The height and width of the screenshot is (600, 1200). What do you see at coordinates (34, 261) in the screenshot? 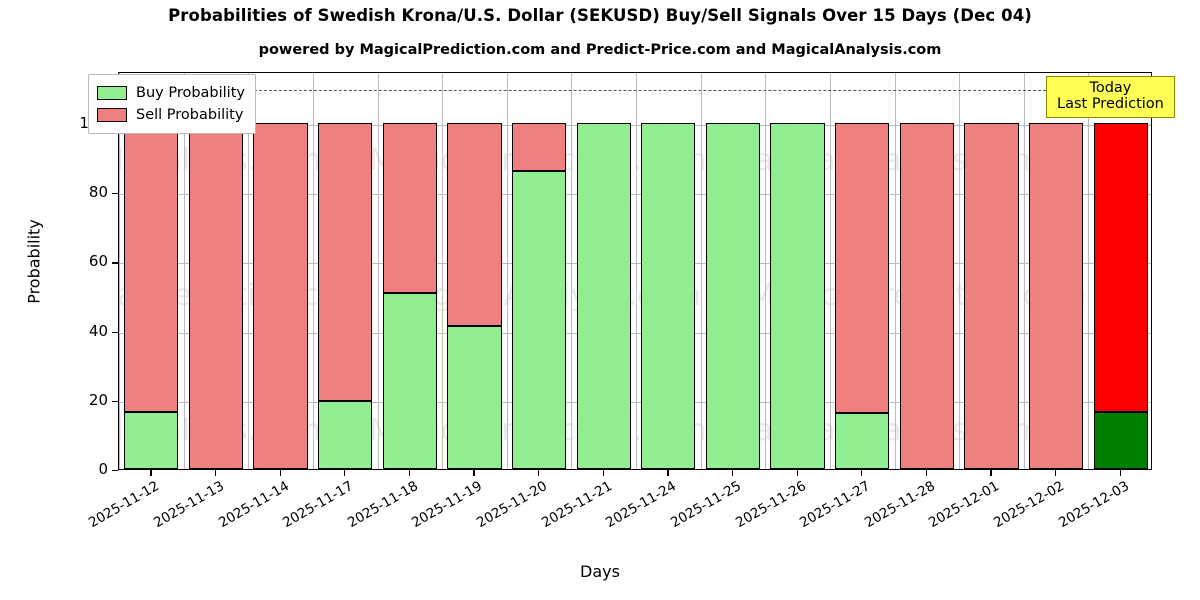
I see `y-axis-label: Probability` at bounding box center [34, 261].